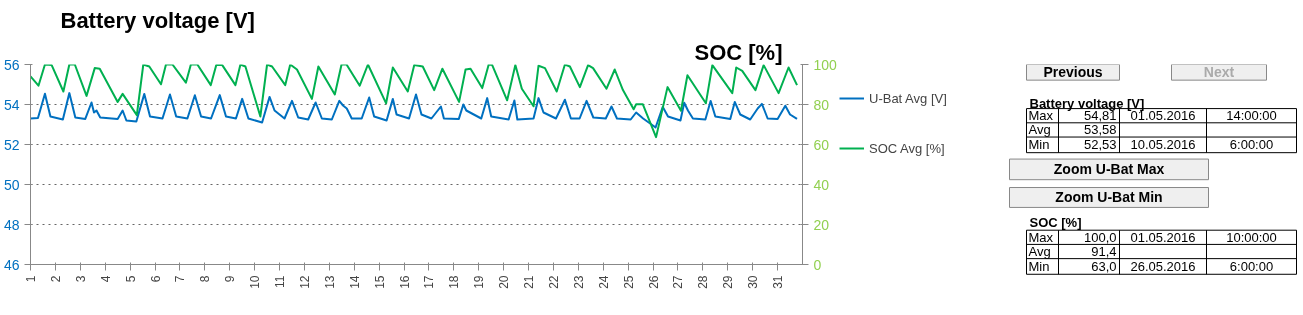 The image size is (1303, 315). What do you see at coordinates (11, 144) in the screenshot?
I see `y-tick-label: 52` at bounding box center [11, 144].